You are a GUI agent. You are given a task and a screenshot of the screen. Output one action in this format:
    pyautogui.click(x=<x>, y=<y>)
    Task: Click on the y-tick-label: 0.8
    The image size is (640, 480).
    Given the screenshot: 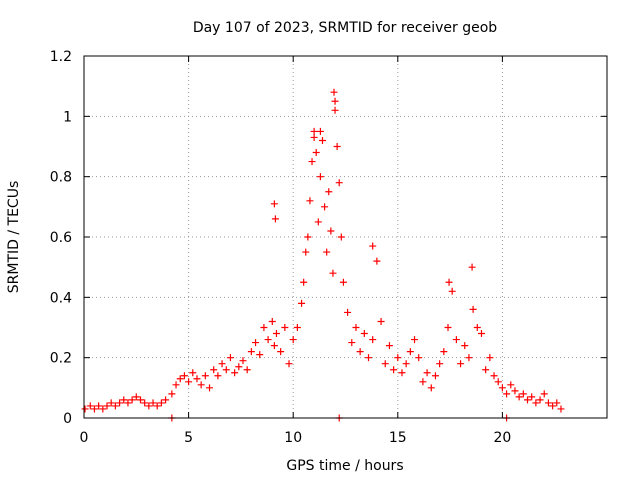 What is the action you would take?
    pyautogui.click(x=61, y=178)
    